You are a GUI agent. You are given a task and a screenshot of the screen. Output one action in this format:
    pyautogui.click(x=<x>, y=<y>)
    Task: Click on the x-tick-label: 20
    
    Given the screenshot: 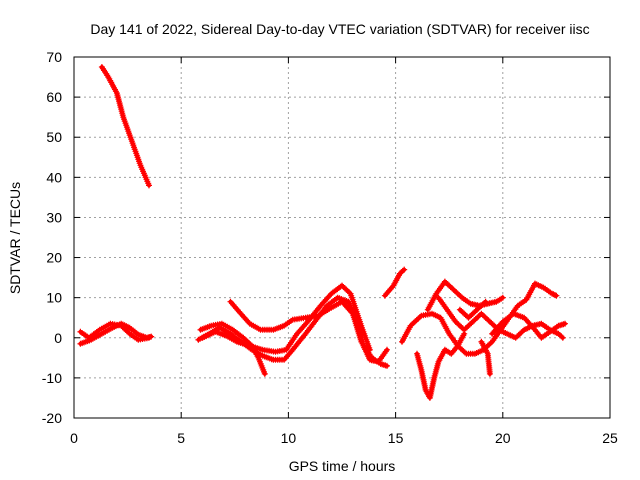 What is the action you would take?
    pyautogui.click(x=503, y=438)
    